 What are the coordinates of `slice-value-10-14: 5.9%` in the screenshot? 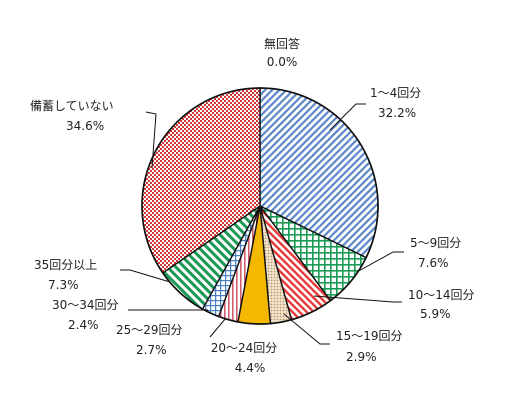 It's located at (435, 314).